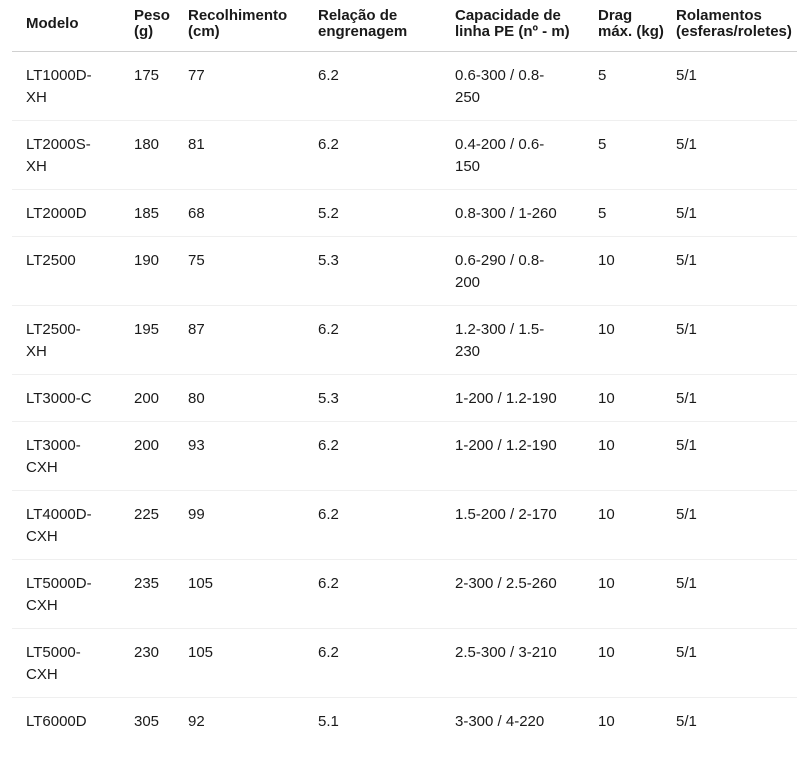 Image resolution: width=797 pixels, height=758 pixels. I want to click on col-header-rolamentos: Rolamentos (esferas/roletes), so click(736, 26).